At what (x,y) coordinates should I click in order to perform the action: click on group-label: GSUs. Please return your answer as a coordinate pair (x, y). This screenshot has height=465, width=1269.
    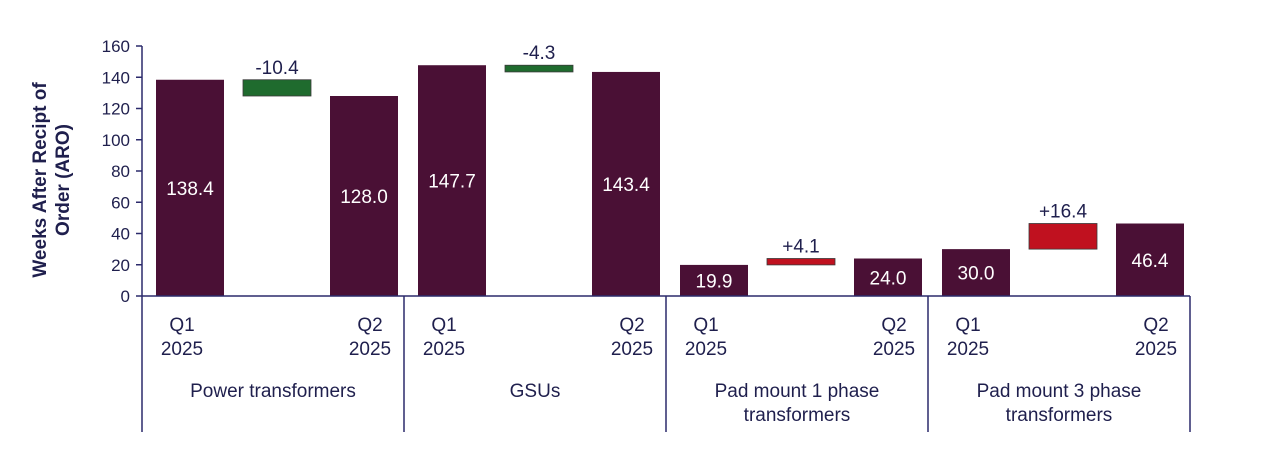
    Looking at the image, I should click on (535, 391).